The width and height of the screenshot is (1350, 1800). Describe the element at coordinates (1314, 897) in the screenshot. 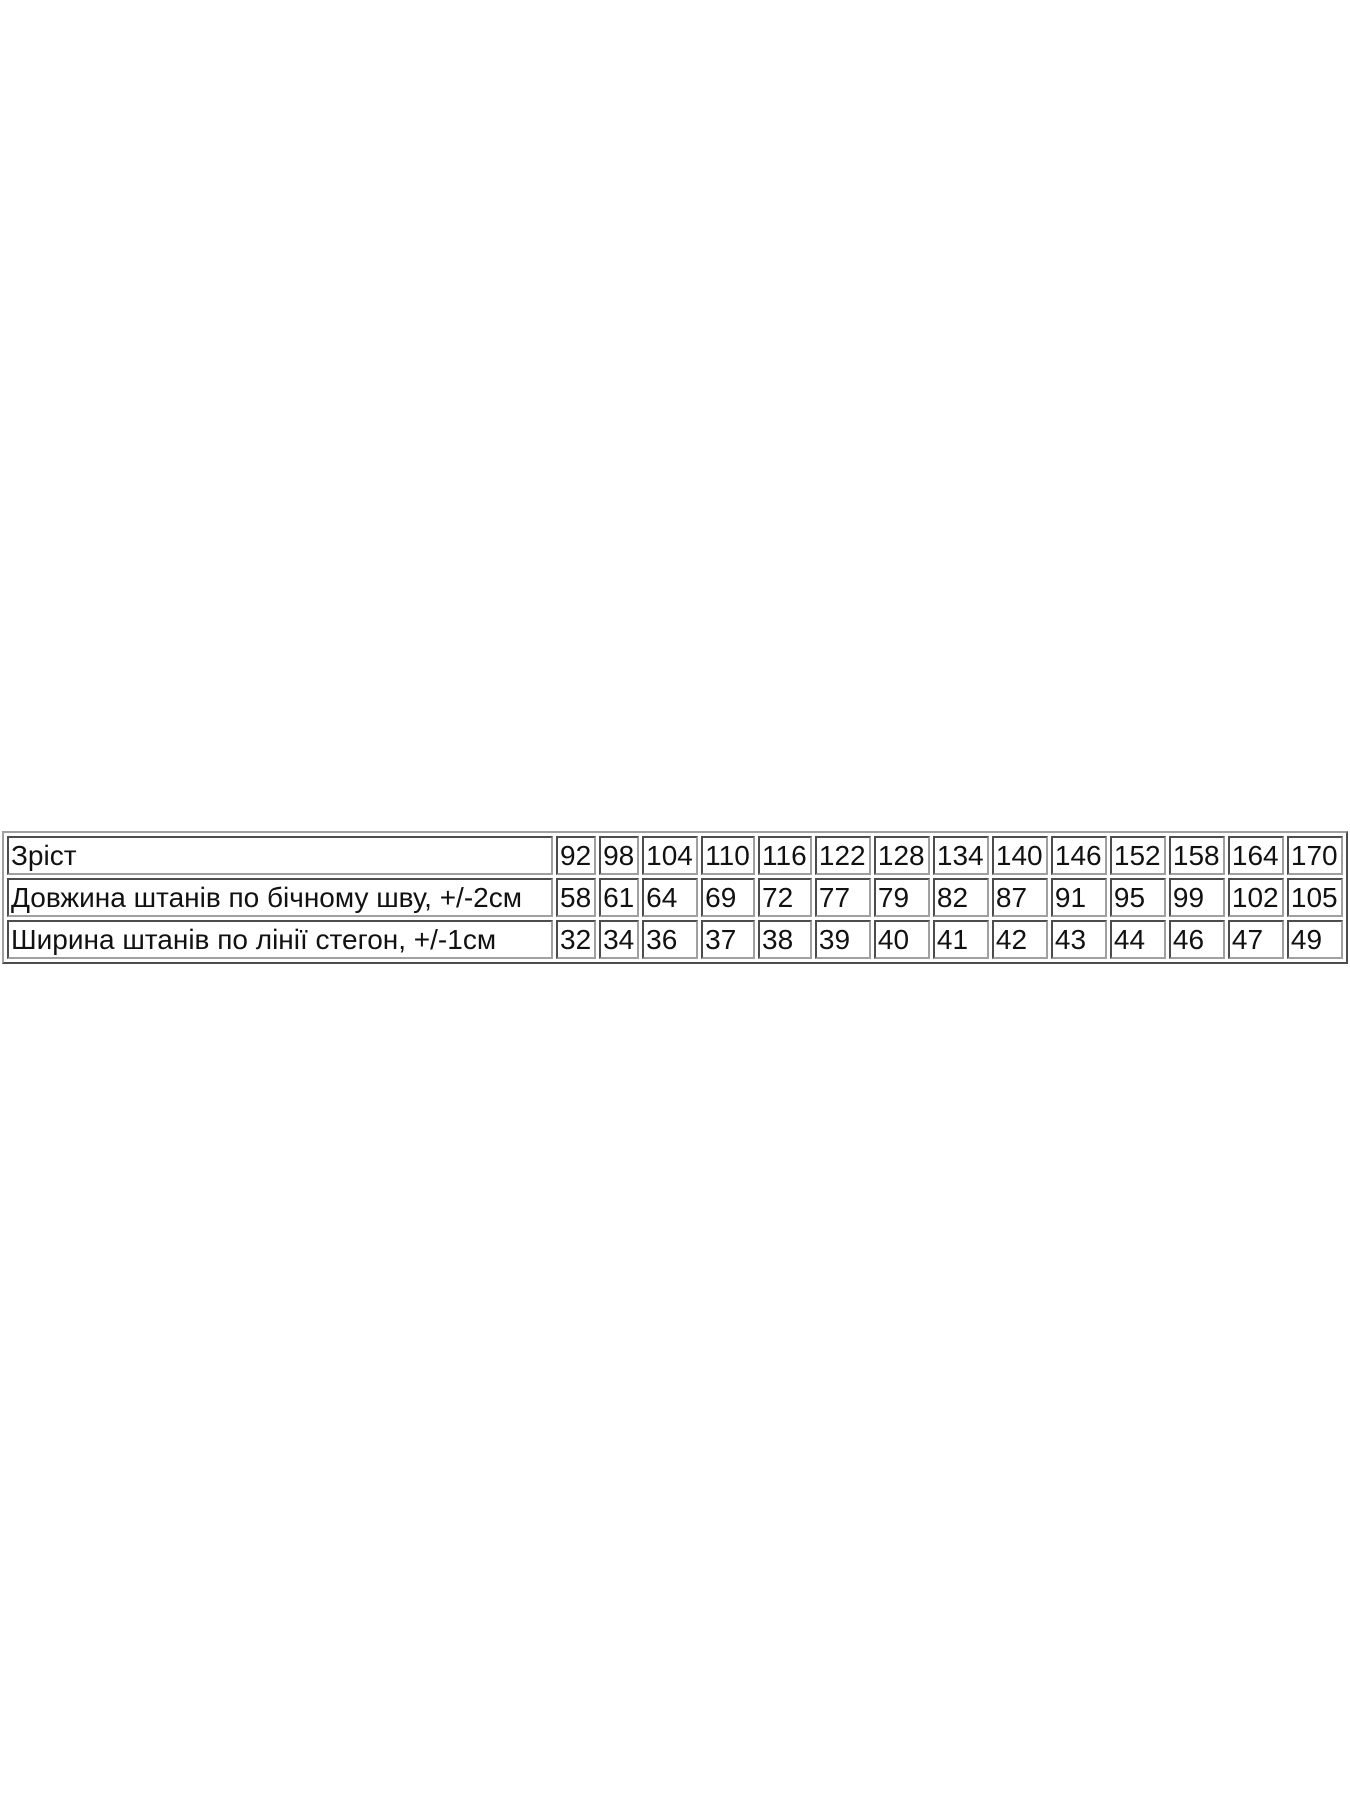

I see `table-cell: 105` at that location.